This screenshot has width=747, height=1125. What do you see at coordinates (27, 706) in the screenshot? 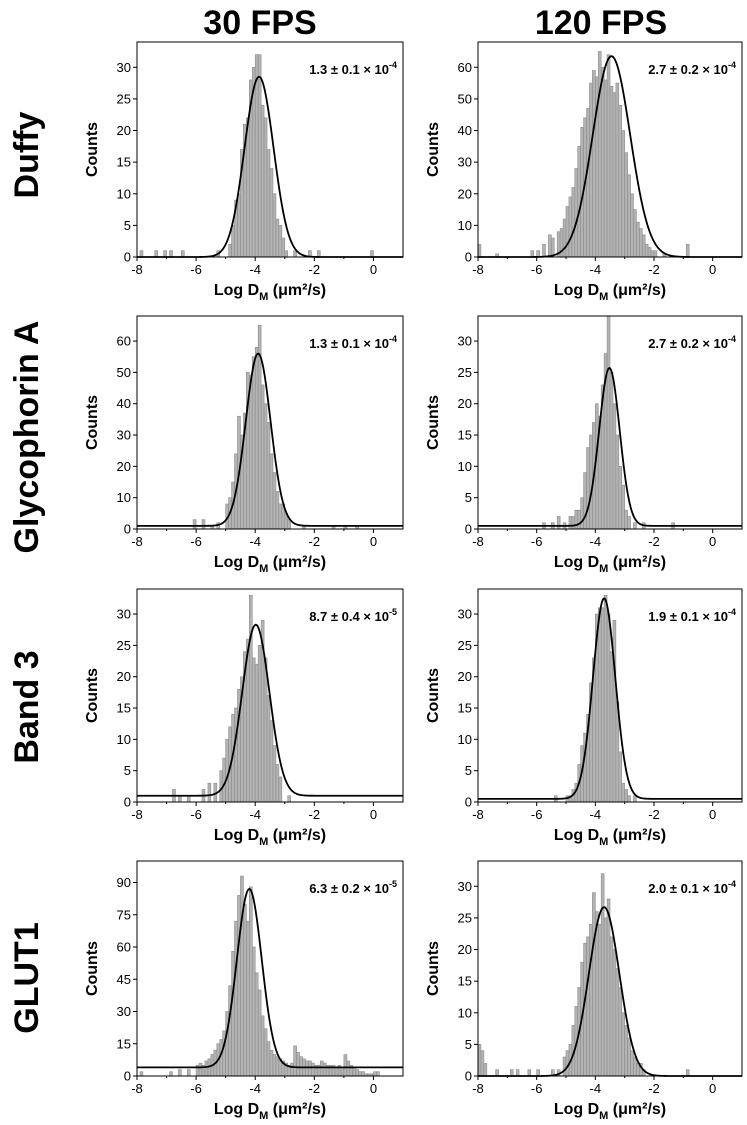
I see `row-label-band-3: Band 3` at bounding box center [27, 706].